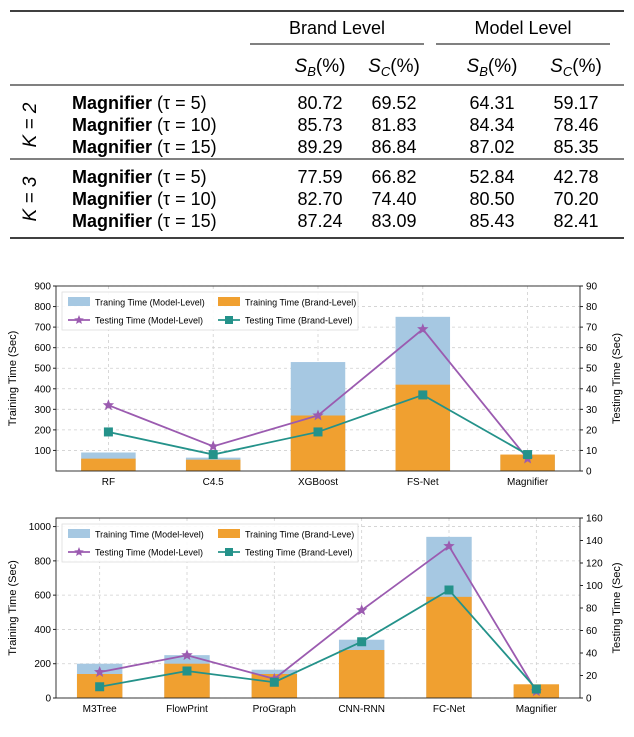 The image size is (634, 737). What do you see at coordinates (575, 177) in the screenshot?
I see `table-cell: 42.78` at bounding box center [575, 177].